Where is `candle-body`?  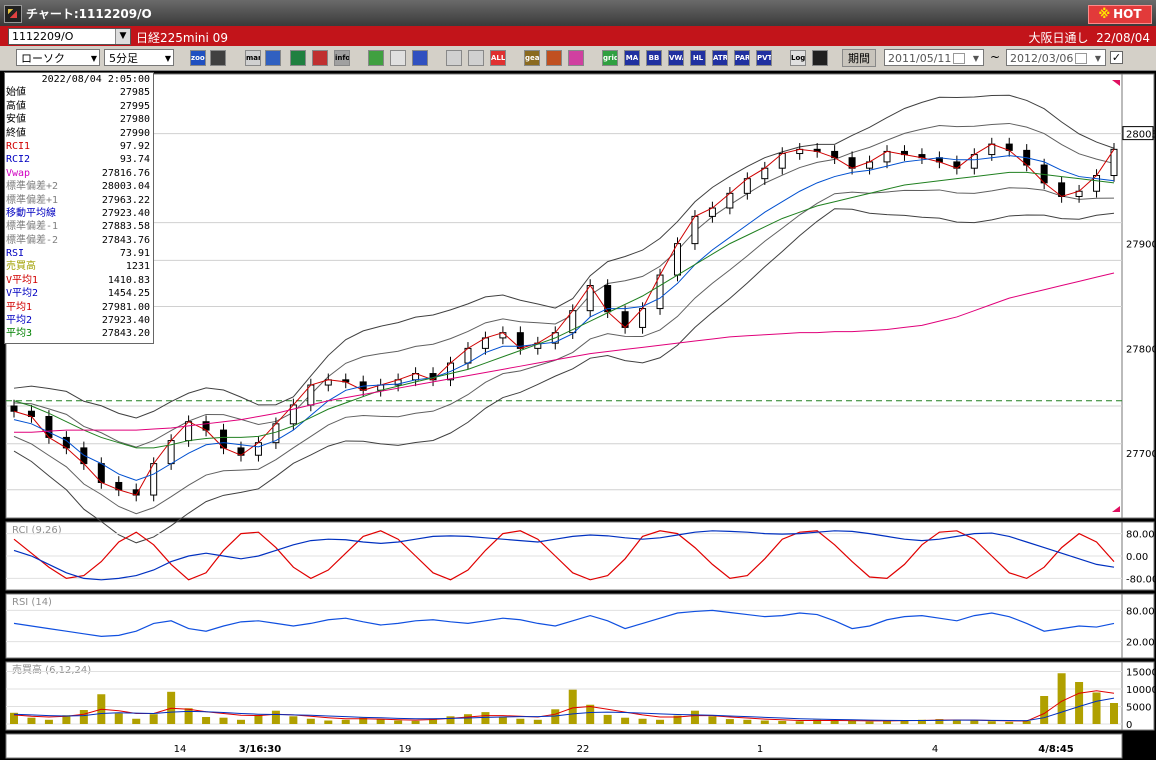 candle-body is located at coordinates (14, 408).